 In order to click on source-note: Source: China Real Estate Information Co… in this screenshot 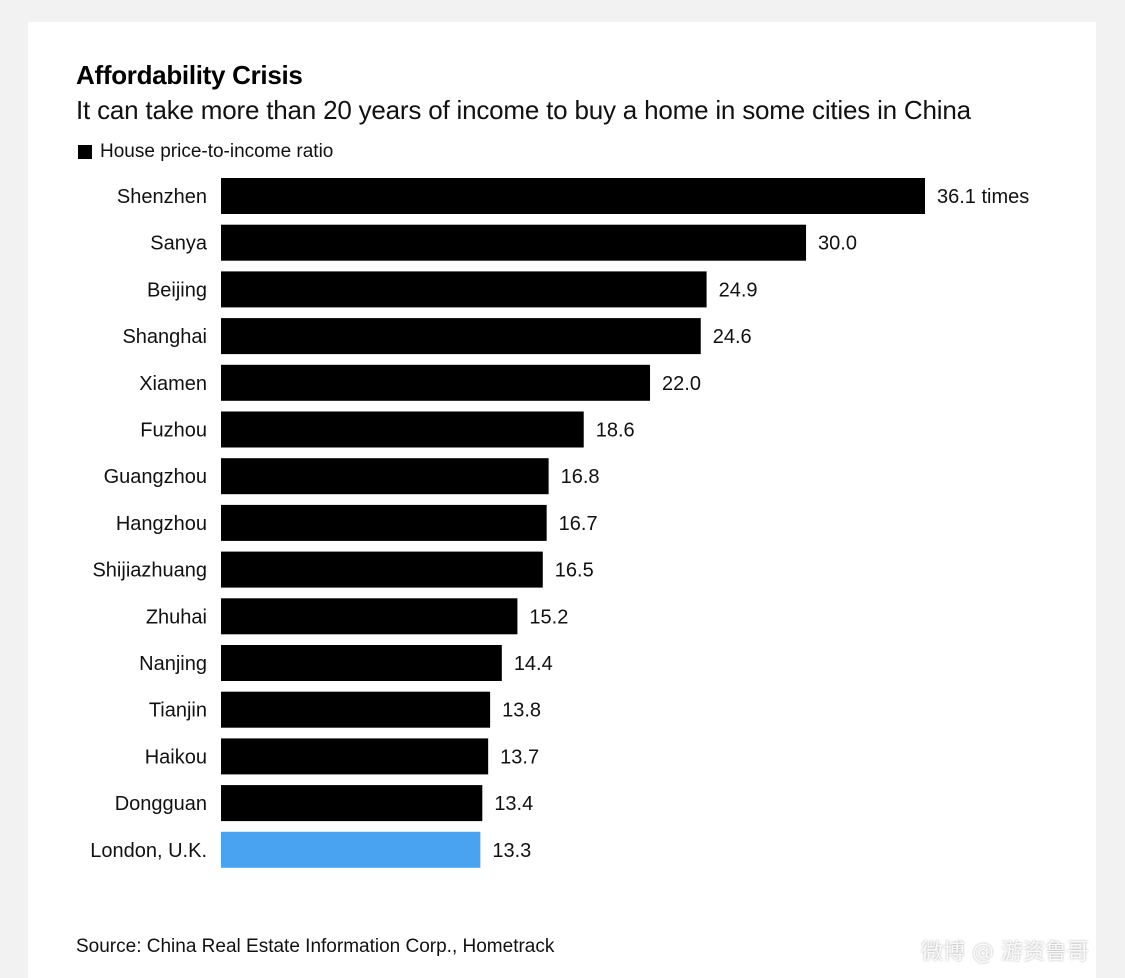, I will do `click(315, 946)`.